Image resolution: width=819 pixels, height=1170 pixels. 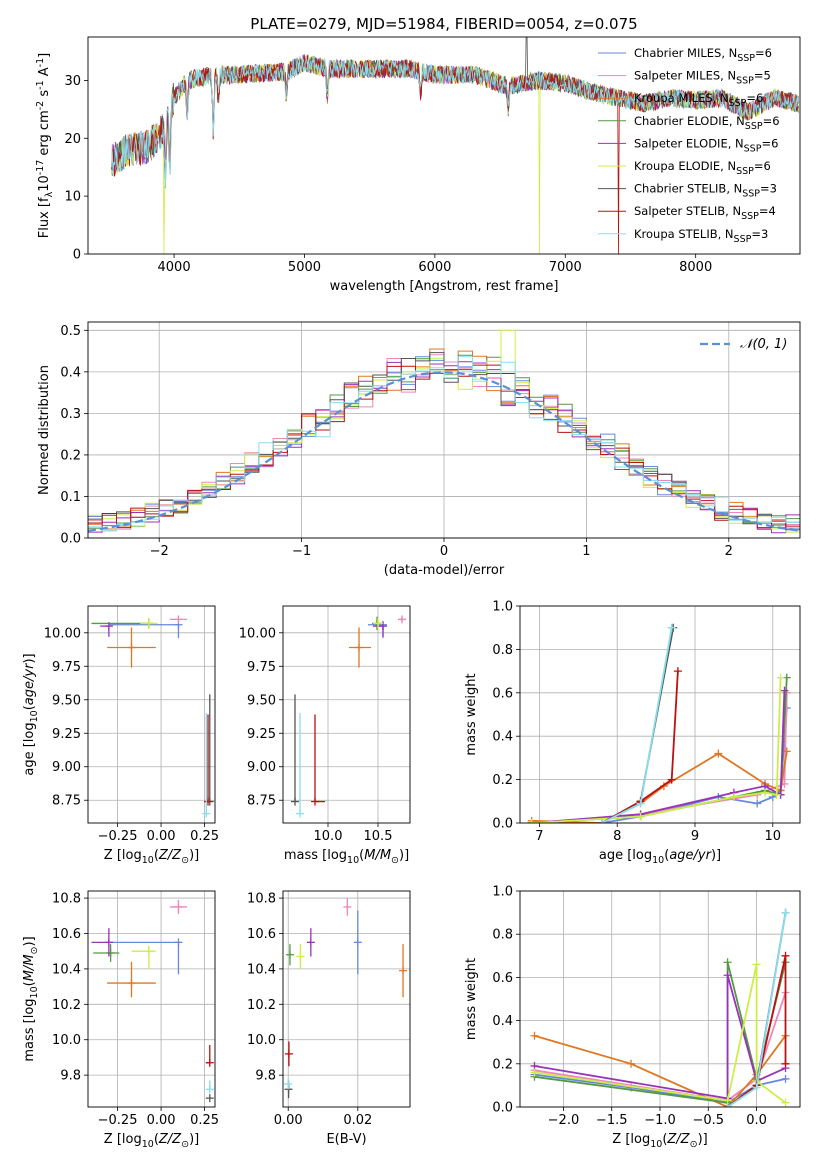 I want to click on x-axis-label: (data-model)/error, so click(x=444, y=570).